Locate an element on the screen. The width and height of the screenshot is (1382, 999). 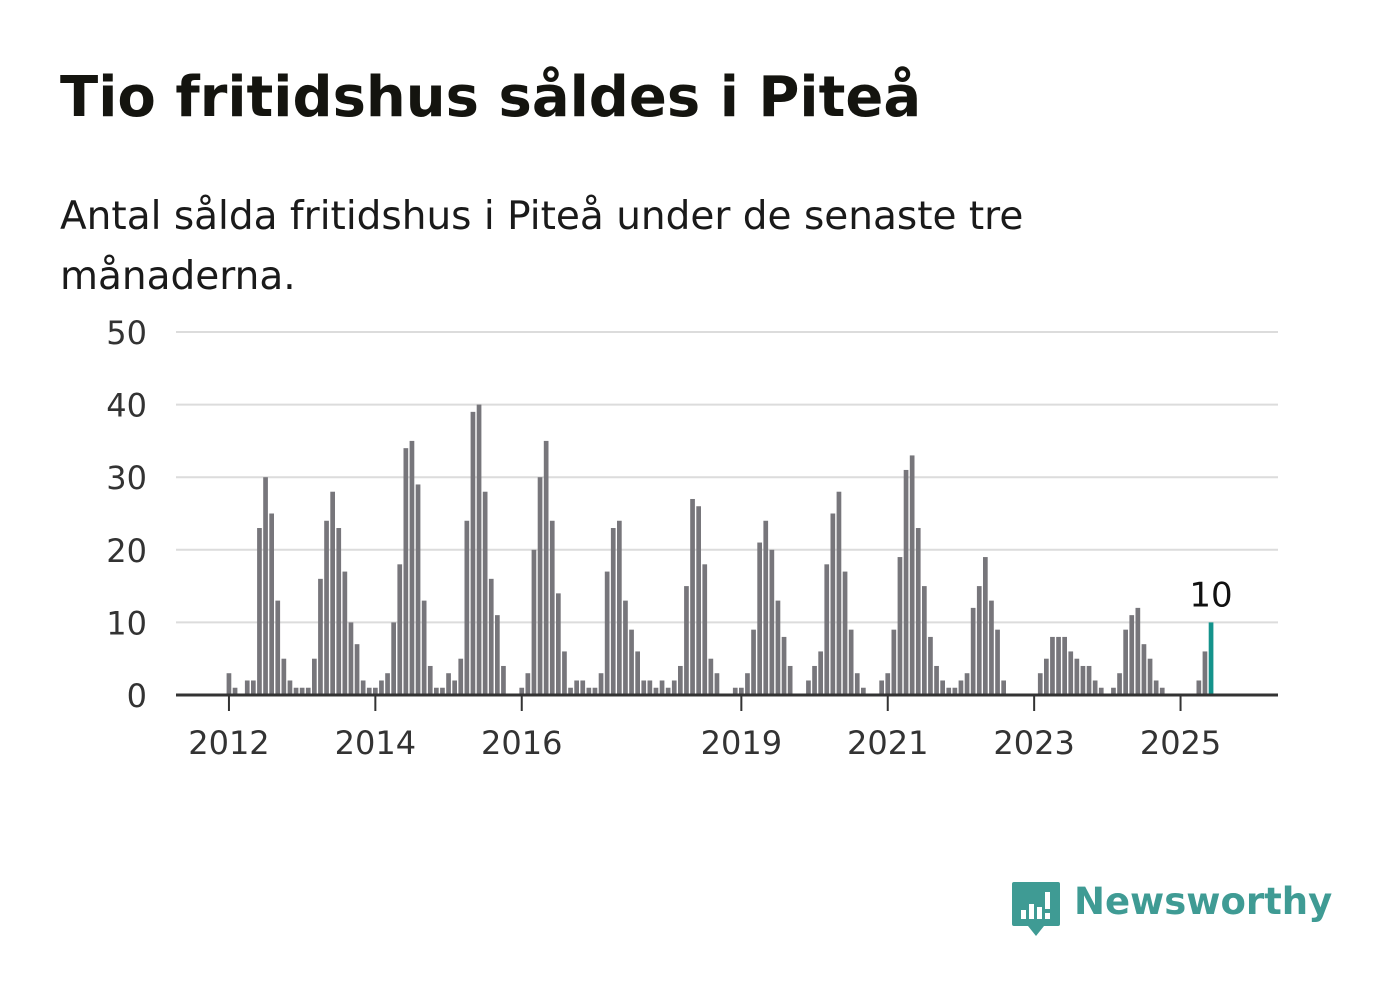
highlight-data-label: 10 is located at coordinates (1210, 595).